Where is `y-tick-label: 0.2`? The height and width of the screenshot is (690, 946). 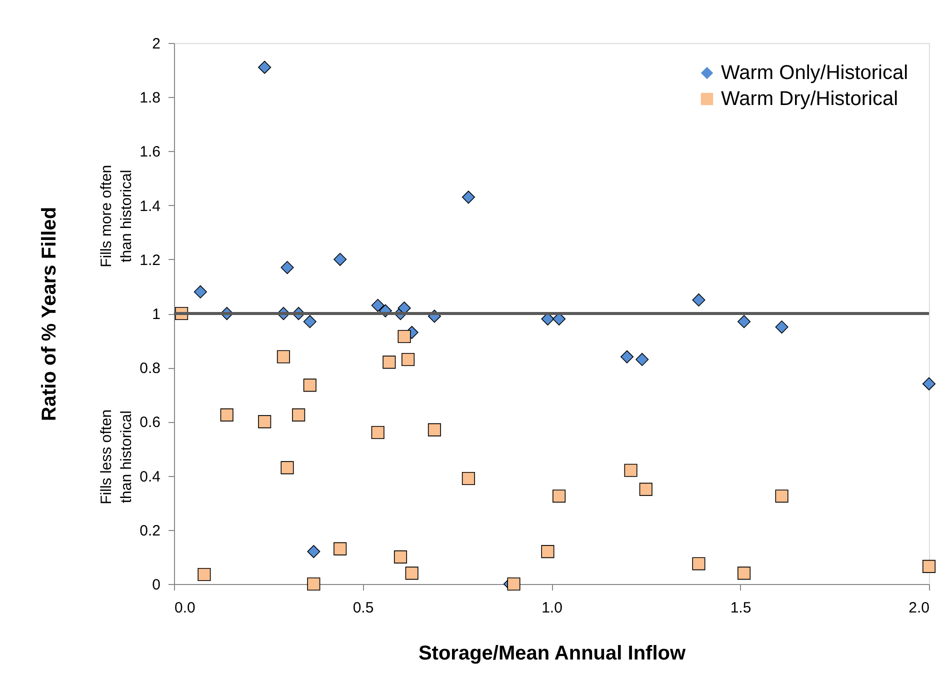
y-tick-label: 0.2 is located at coordinates (150, 531).